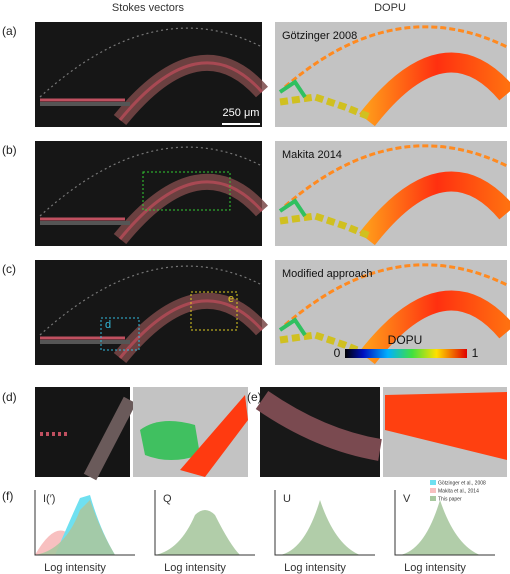 The width and height of the screenshot is (510, 574). What do you see at coordinates (49, 499) in the screenshot?
I see `label: I(′)` at bounding box center [49, 499].